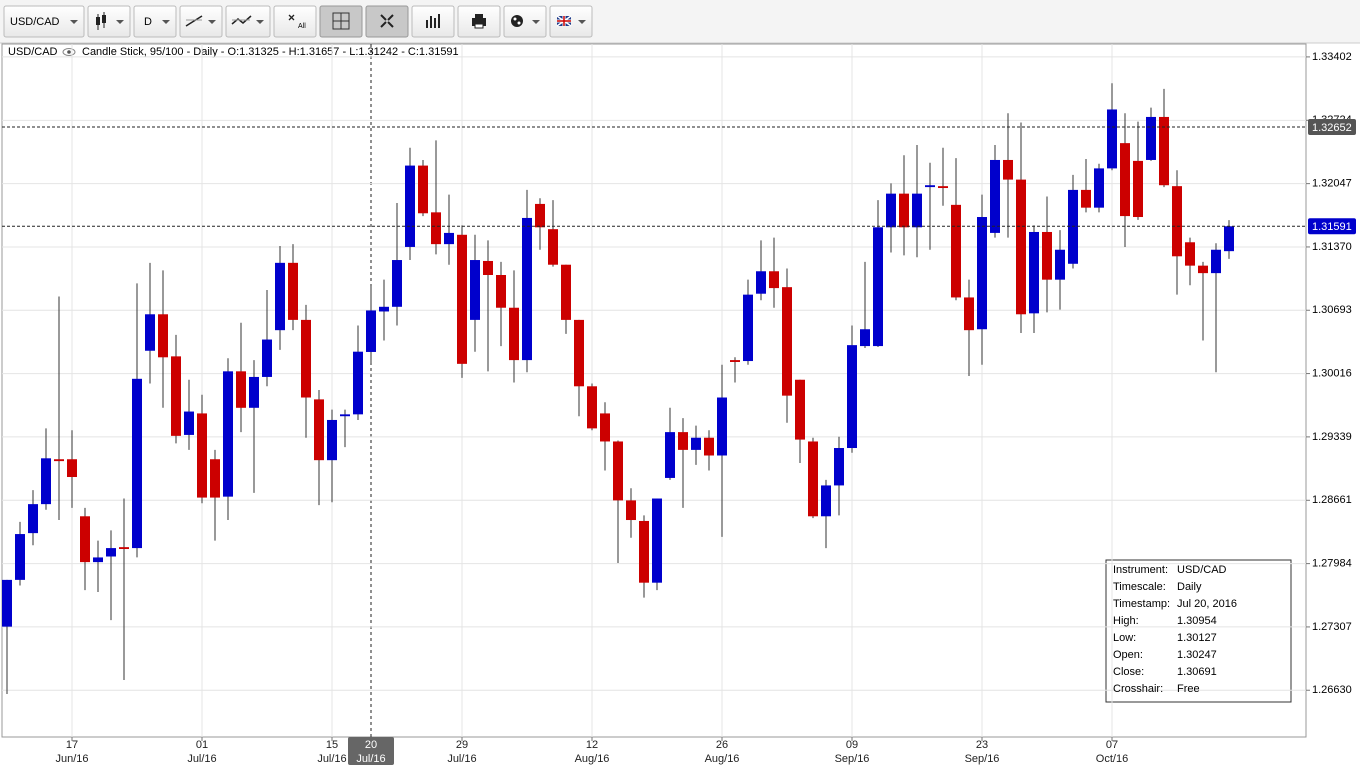  What do you see at coordinates (982, 752) in the screenshot?
I see `x-tick-label: 23 Sep/16` at bounding box center [982, 752].